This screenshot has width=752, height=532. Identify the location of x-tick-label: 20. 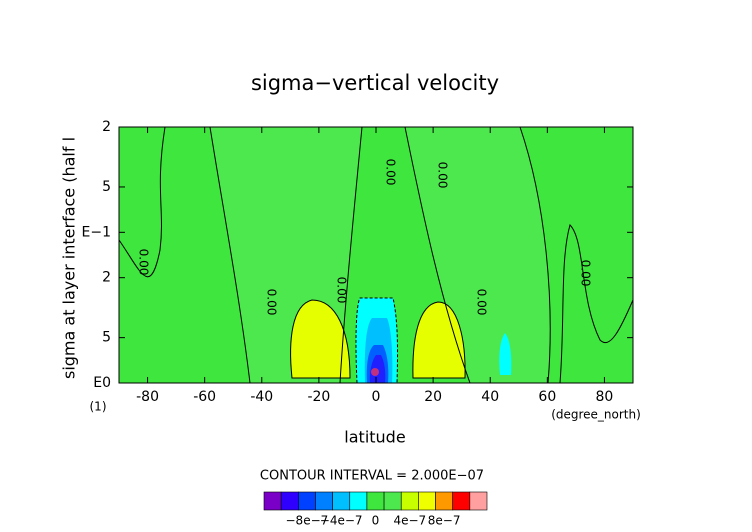
(433, 397).